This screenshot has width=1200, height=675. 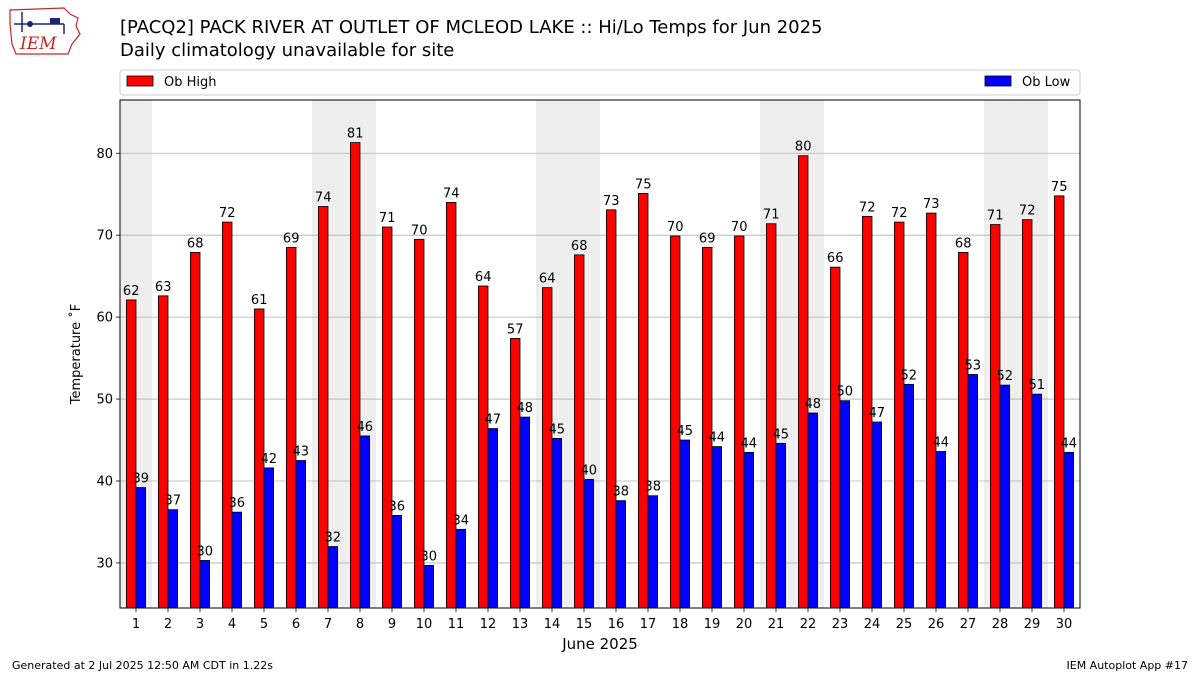 What do you see at coordinates (38, 44) in the screenshot?
I see `logo-text: IEM` at bounding box center [38, 44].